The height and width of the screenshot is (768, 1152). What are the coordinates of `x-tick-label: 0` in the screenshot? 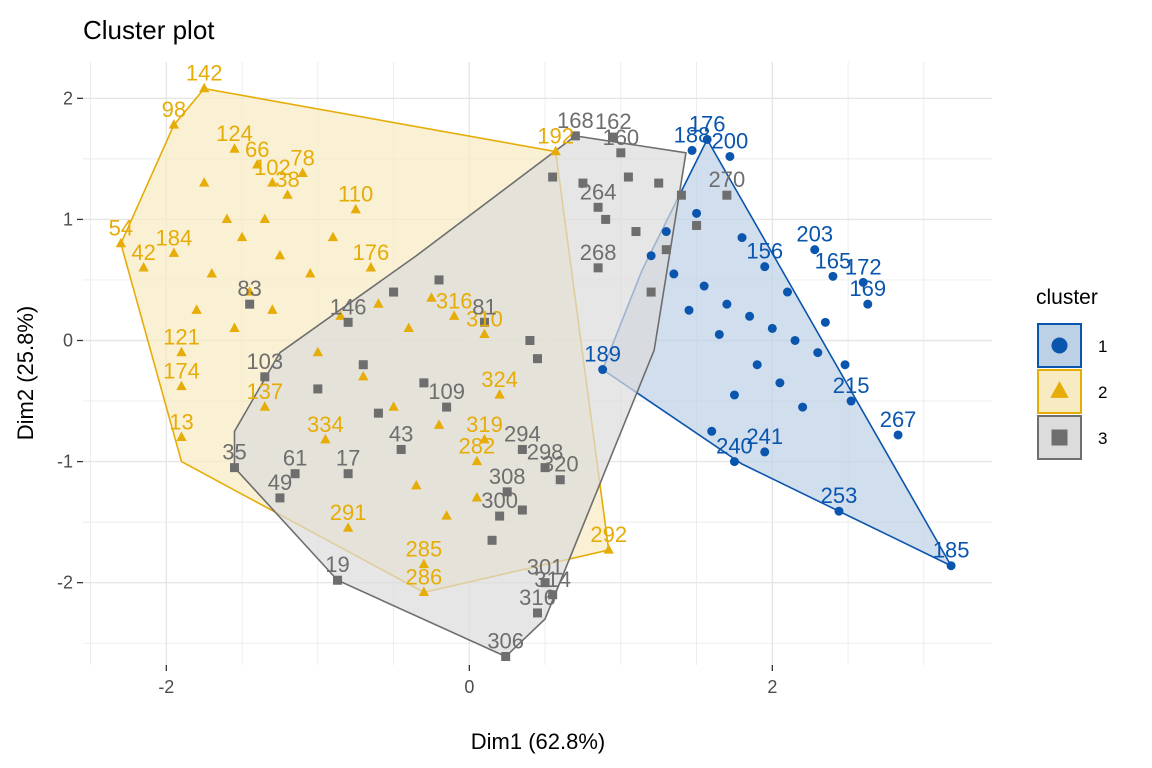 It's located at (469, 687).